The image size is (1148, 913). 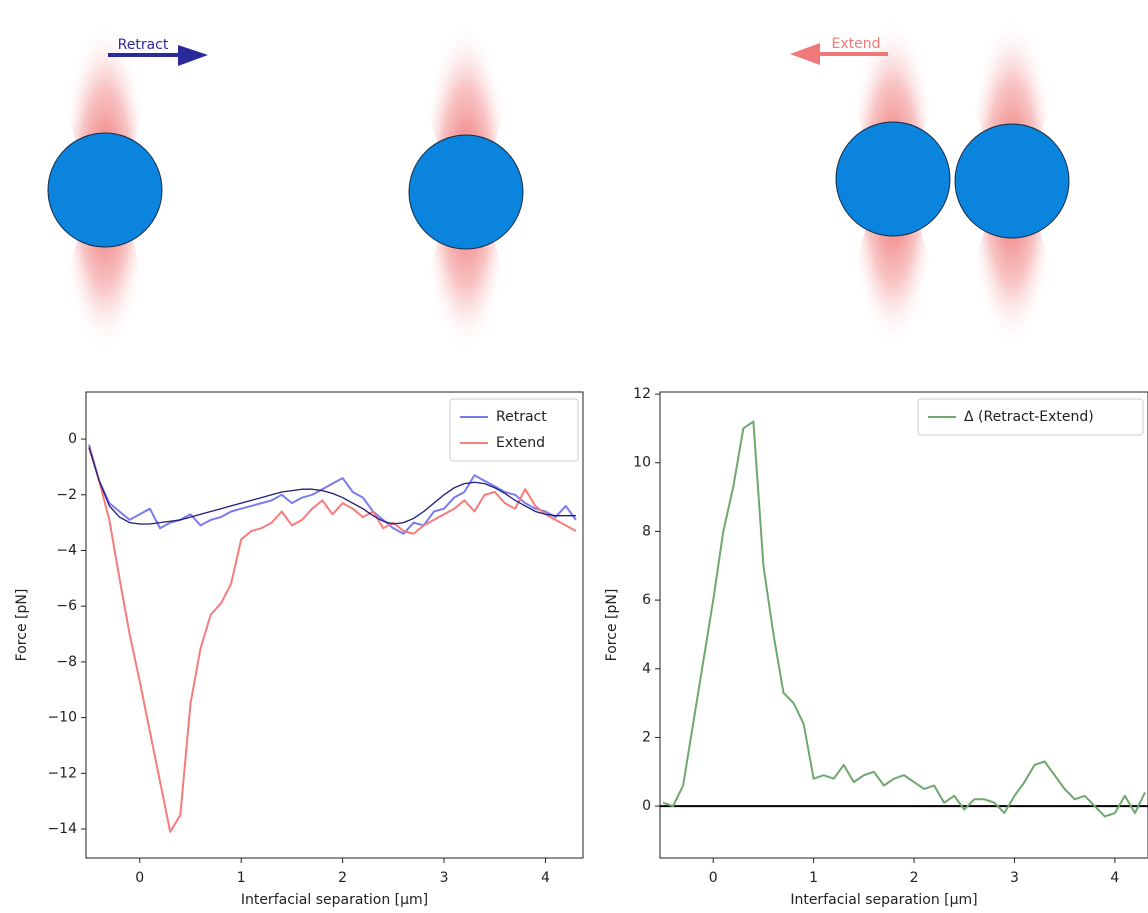 What do you see at coordinates (521, 417) in the screenshot?
I see `legend-label: Retract` at bounding box center [521, 417].